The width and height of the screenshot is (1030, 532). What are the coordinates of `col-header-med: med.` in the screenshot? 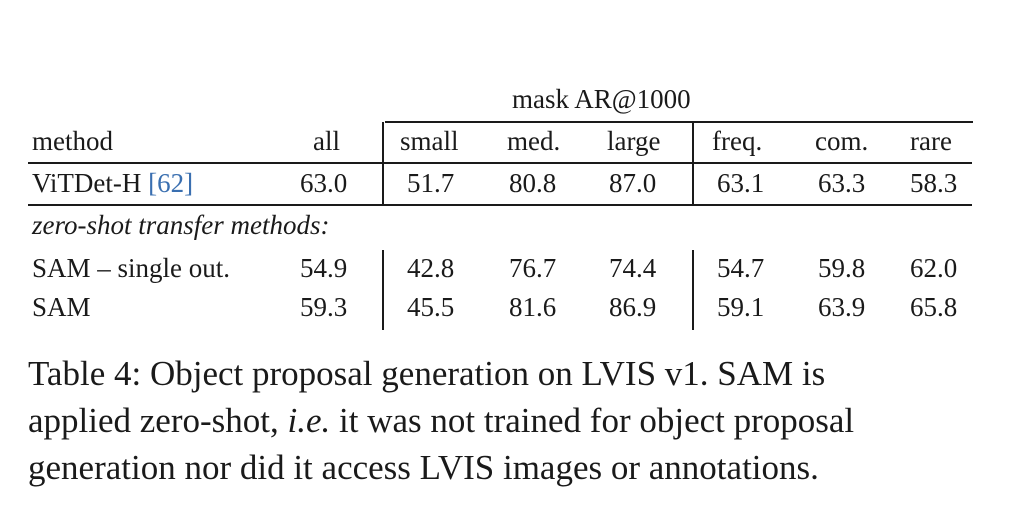 It's located at (534, 141).